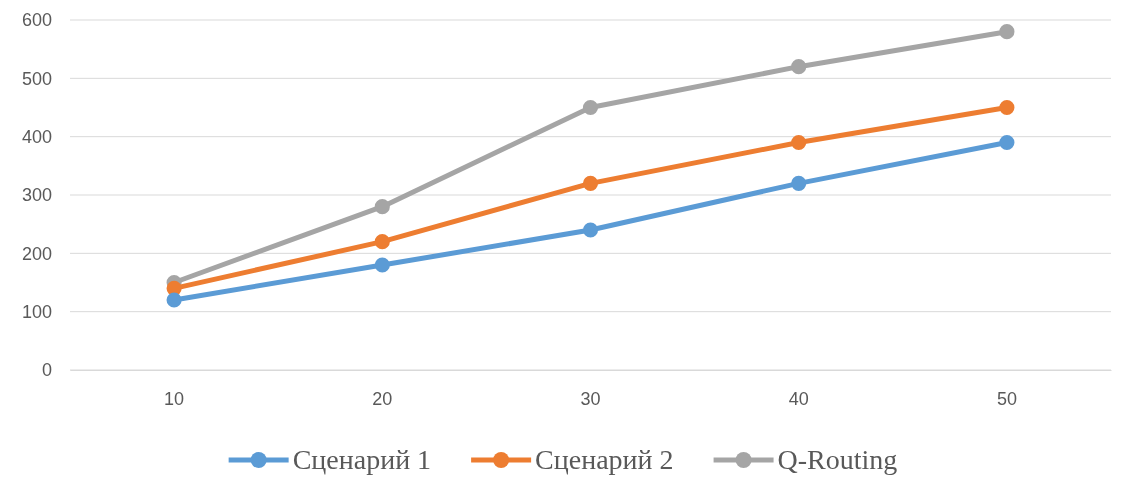 The width and height of the screenshot is (1126, 489). What do you see at coordinates (36, 20) in the screenshot?
I see `y-tick-label: 600` at bounding box center [36, 20].